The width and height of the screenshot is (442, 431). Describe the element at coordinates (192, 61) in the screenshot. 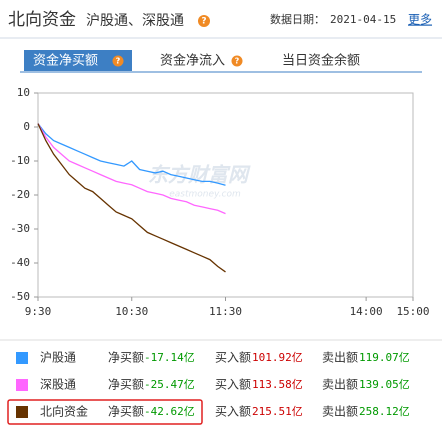

I see `tab: 资金净流入` at that location.